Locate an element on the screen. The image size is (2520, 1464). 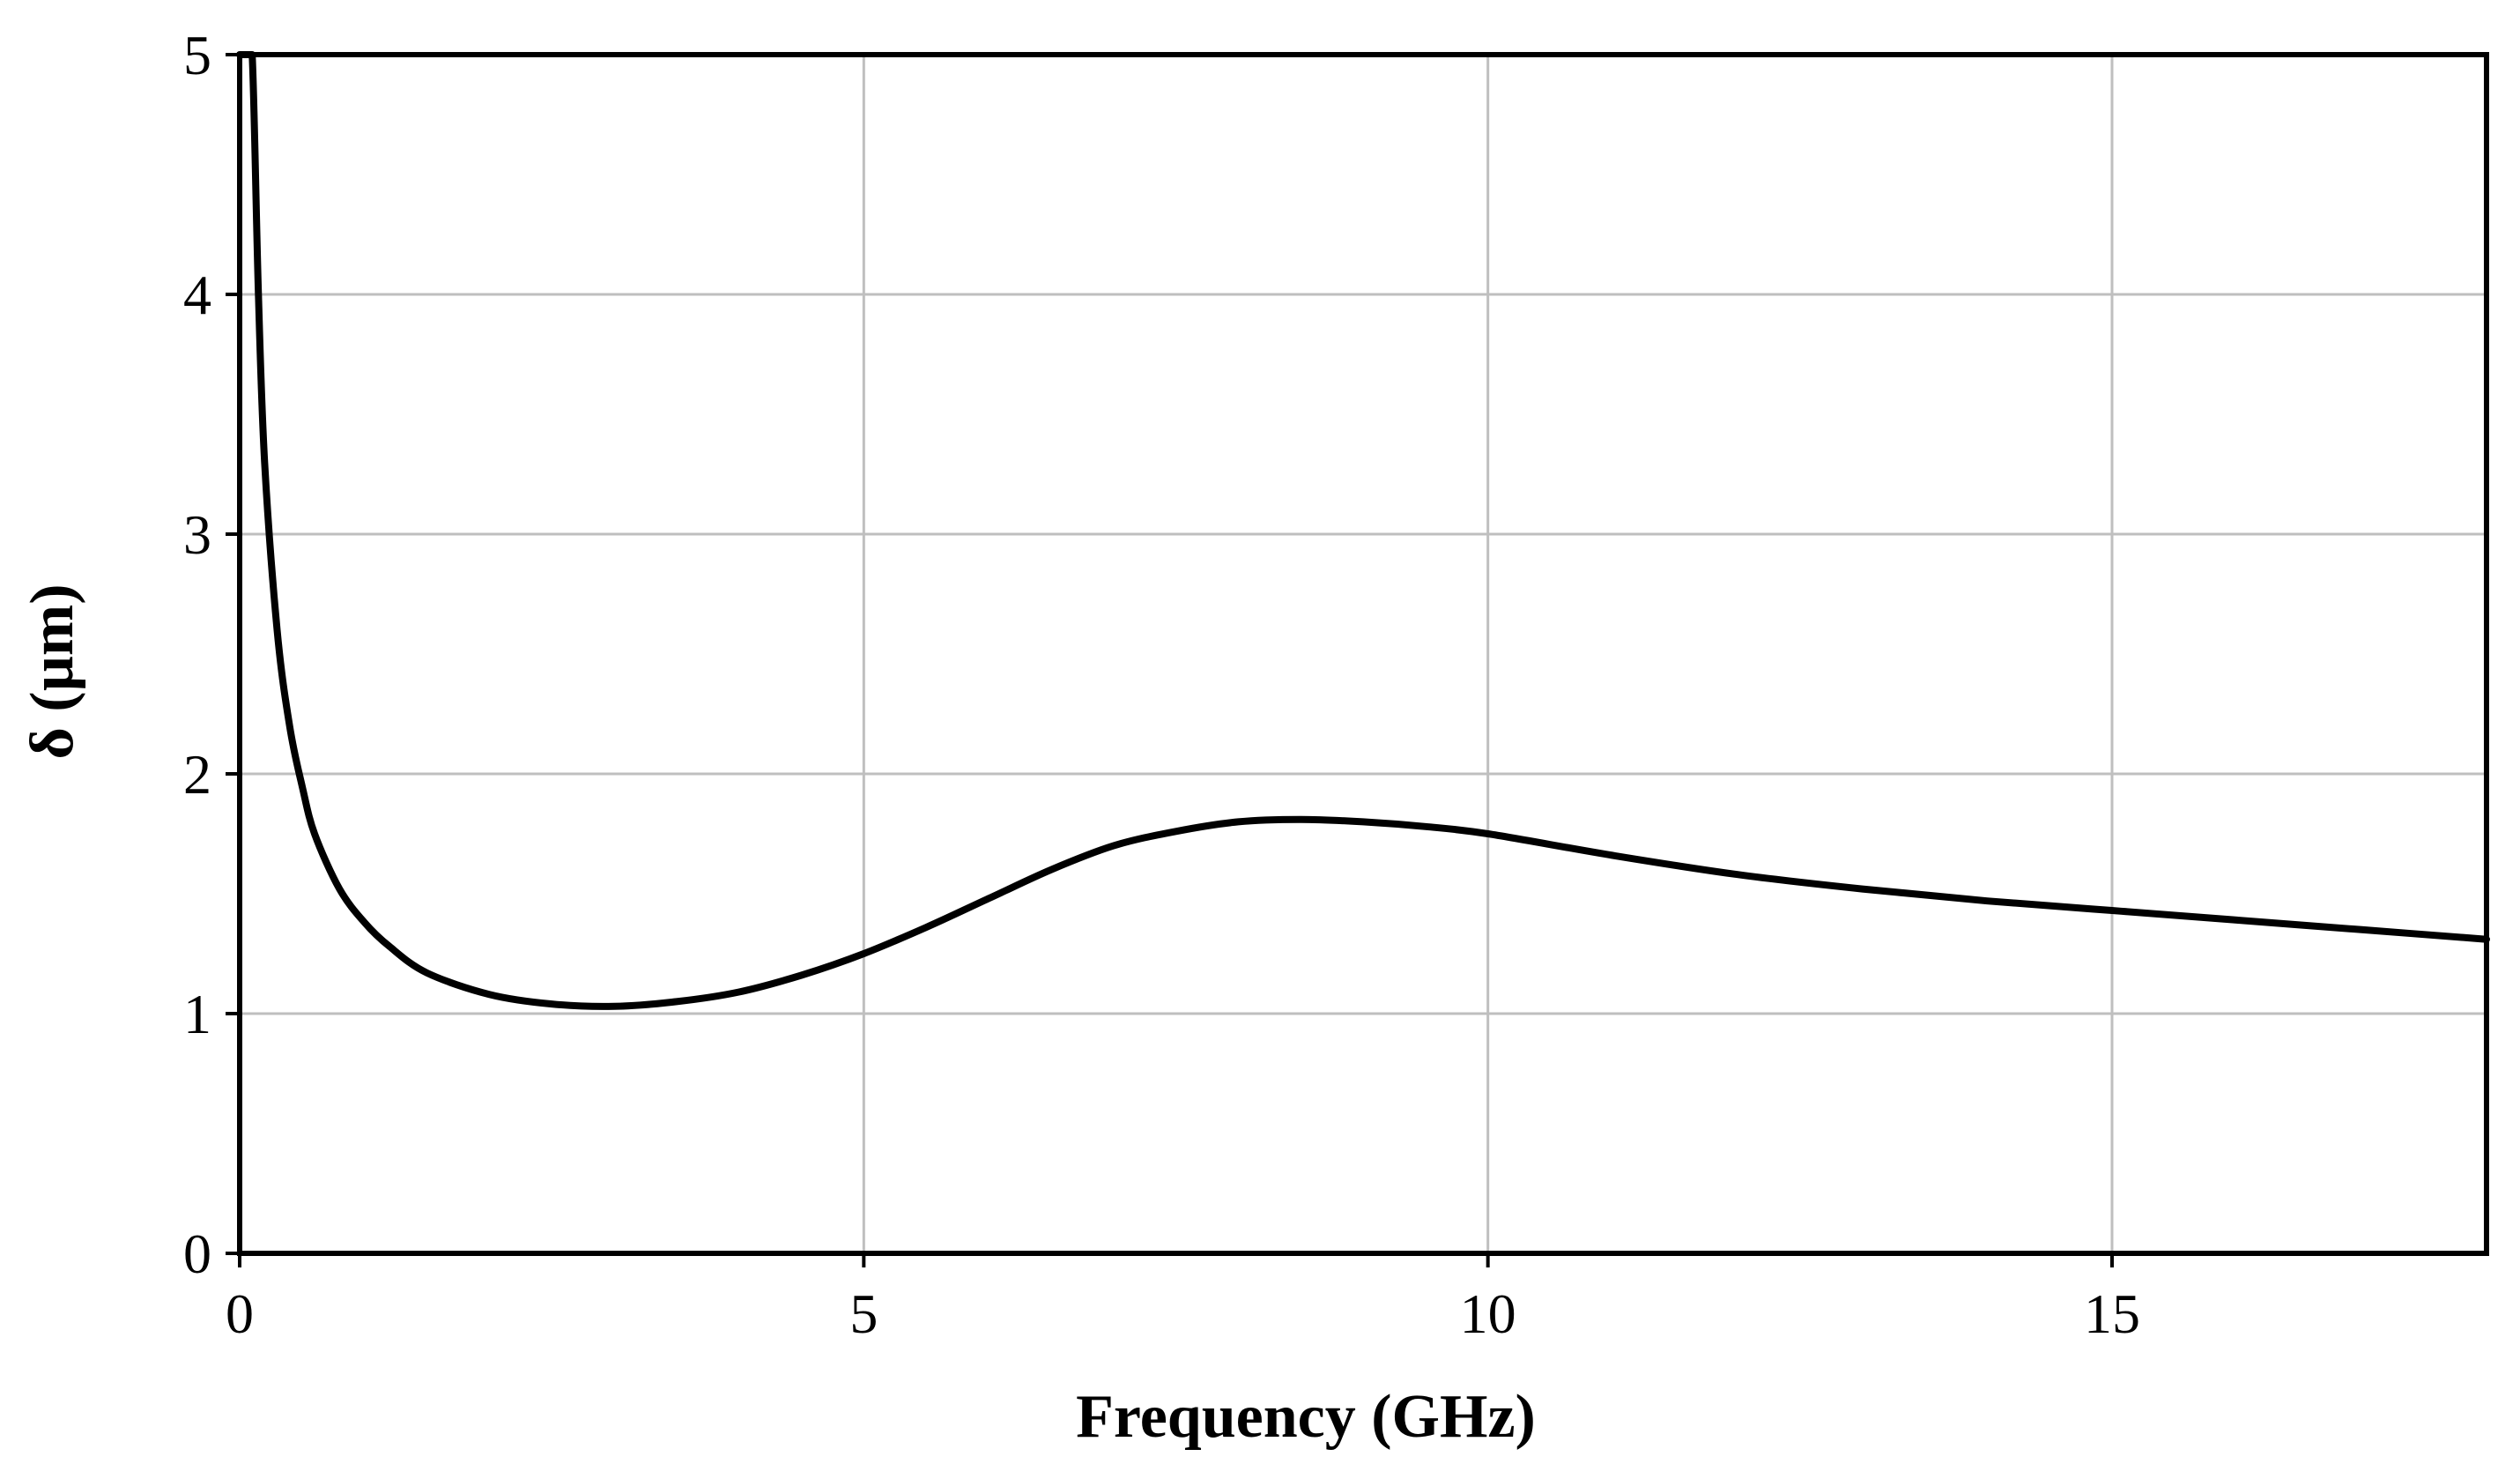
x-tick-label: 5 is located at coordinates (863, 1313).